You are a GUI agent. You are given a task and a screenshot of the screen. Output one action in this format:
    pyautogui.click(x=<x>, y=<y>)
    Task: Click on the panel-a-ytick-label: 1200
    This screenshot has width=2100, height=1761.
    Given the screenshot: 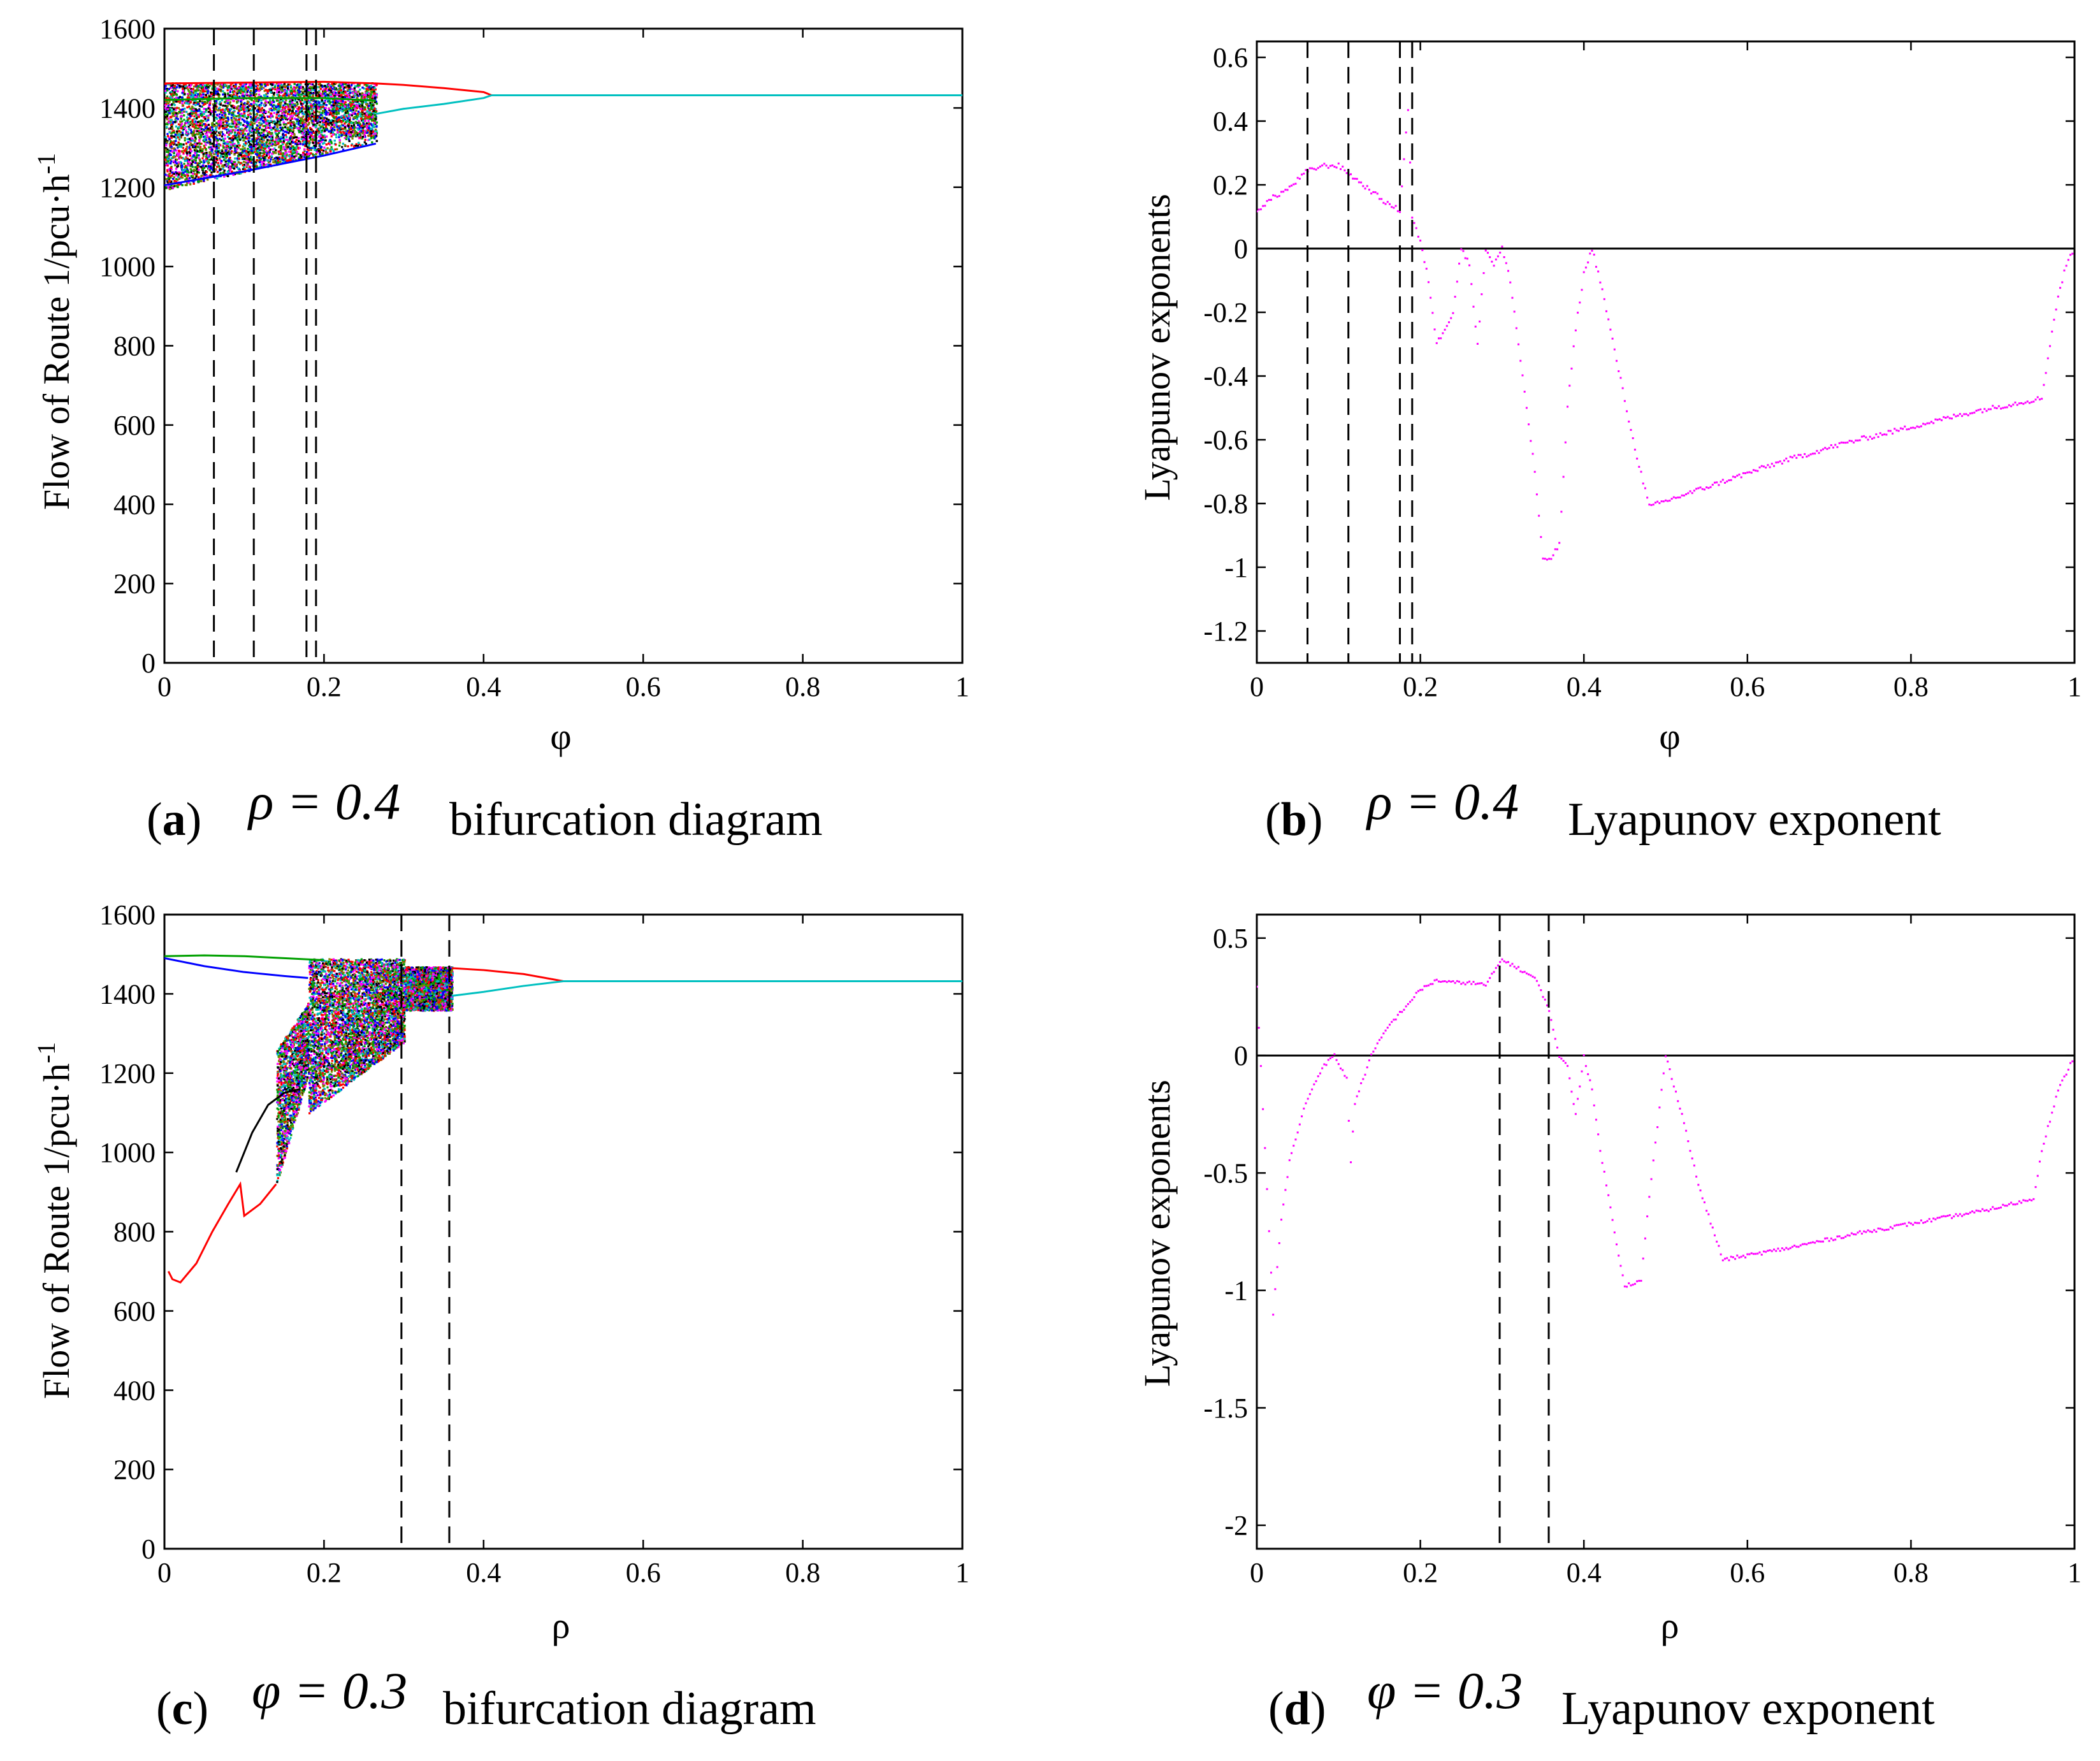 What is the action you would take?
    pyautogui.click(x=127, y=187)
    